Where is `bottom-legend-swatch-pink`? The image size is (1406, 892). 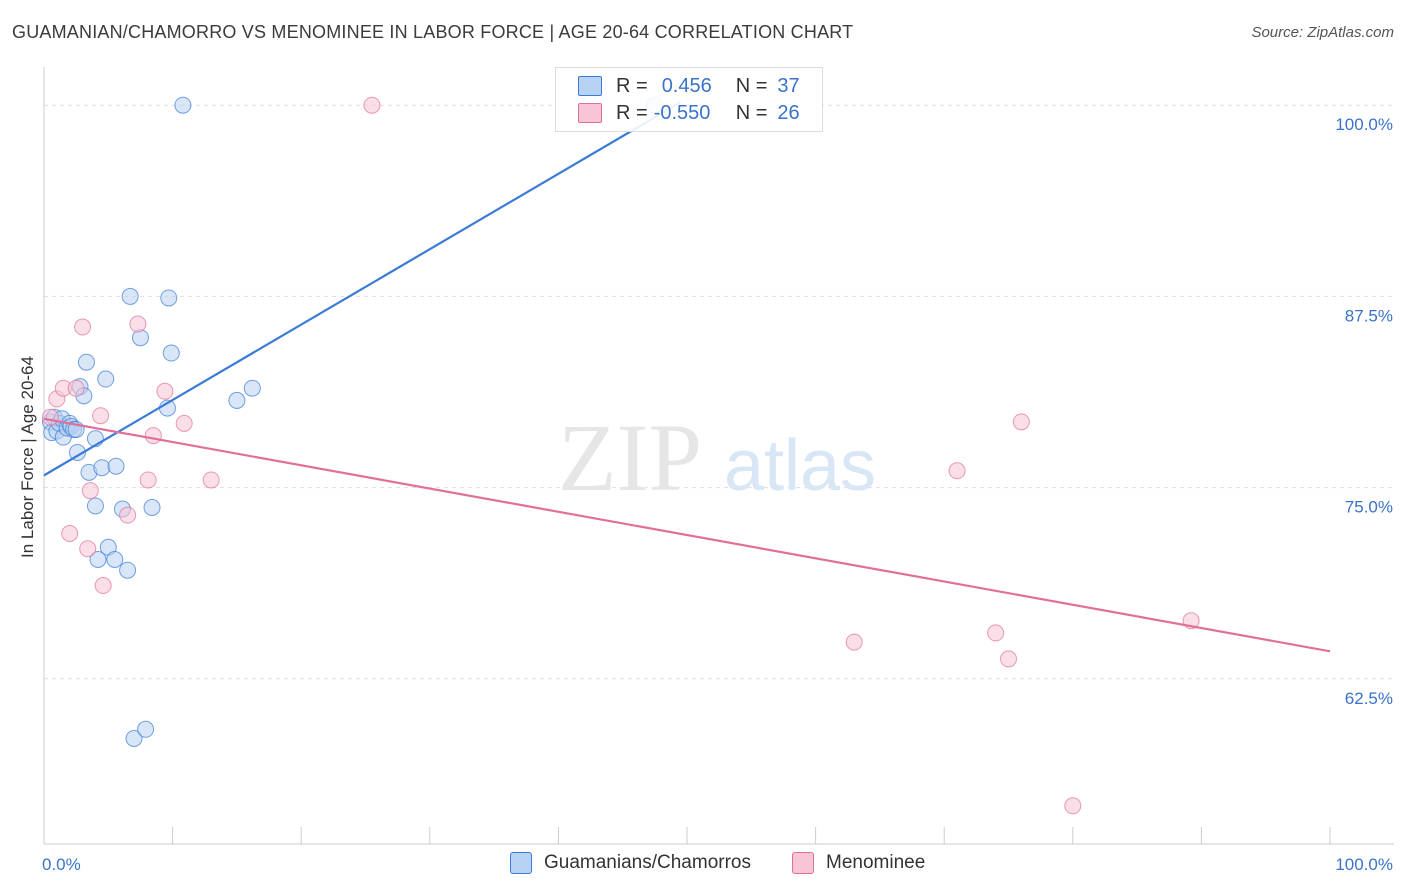 bottom-legend-swatch-pink is located at coordinates (803, 863).